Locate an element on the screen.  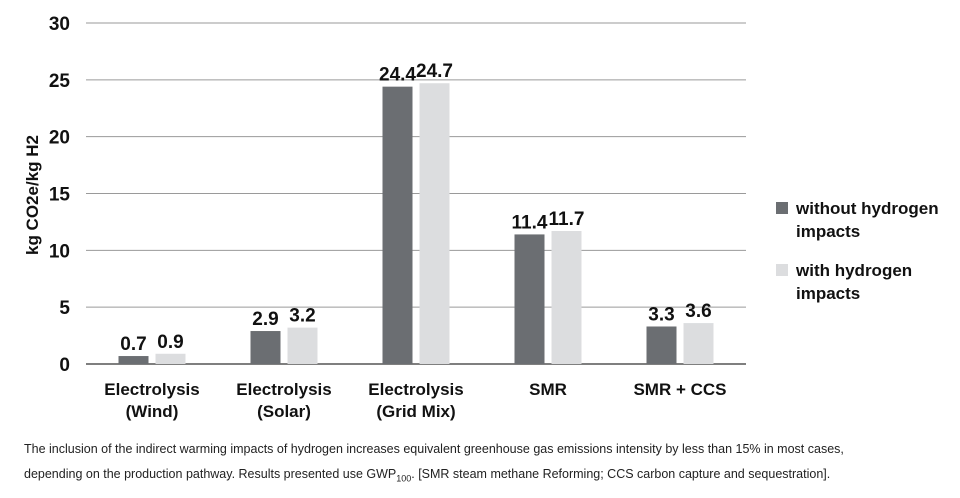
caption-subscript: 100 is located at coordinates (404, 478).